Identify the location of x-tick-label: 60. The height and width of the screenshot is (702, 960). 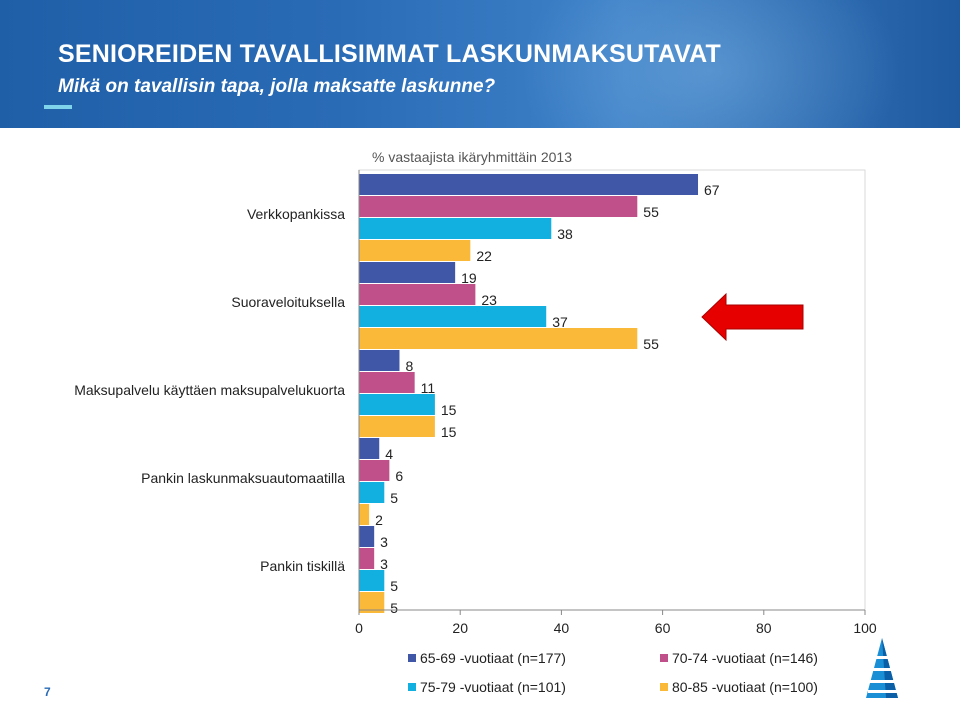
(663, 628).